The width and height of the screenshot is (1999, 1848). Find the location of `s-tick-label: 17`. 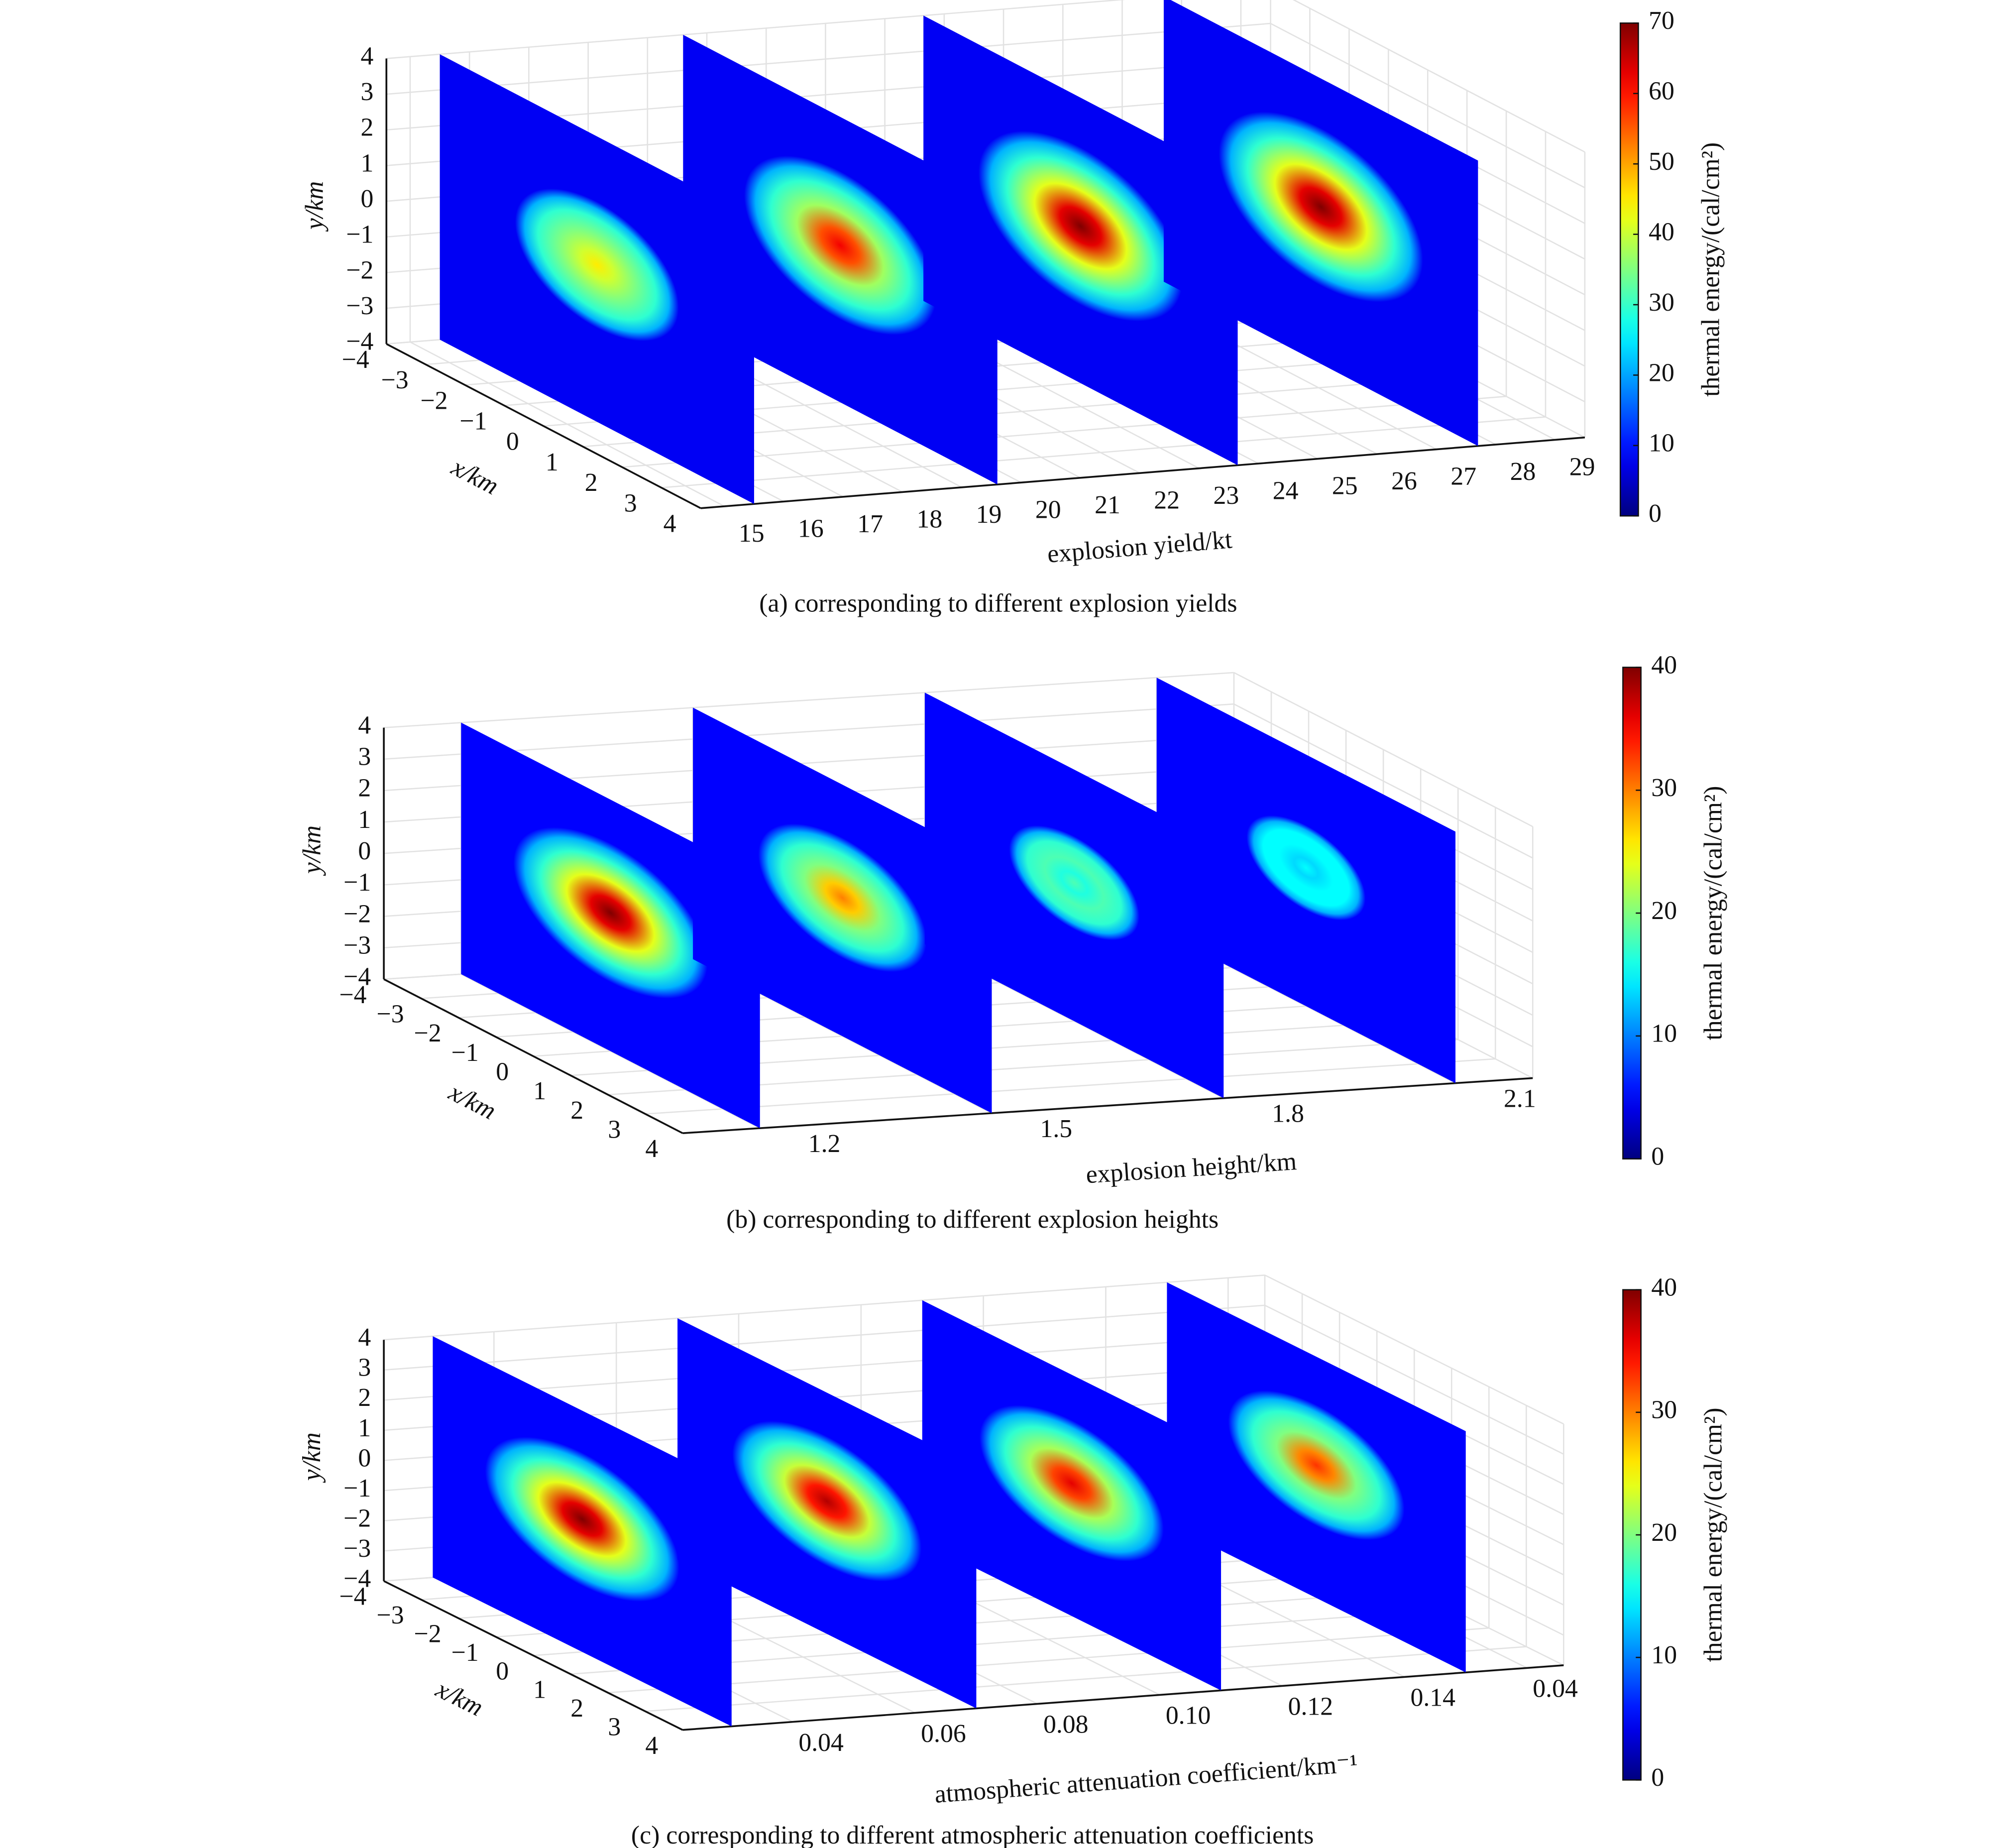

s-tick-label: 17 is located at coordinates (870, 524).